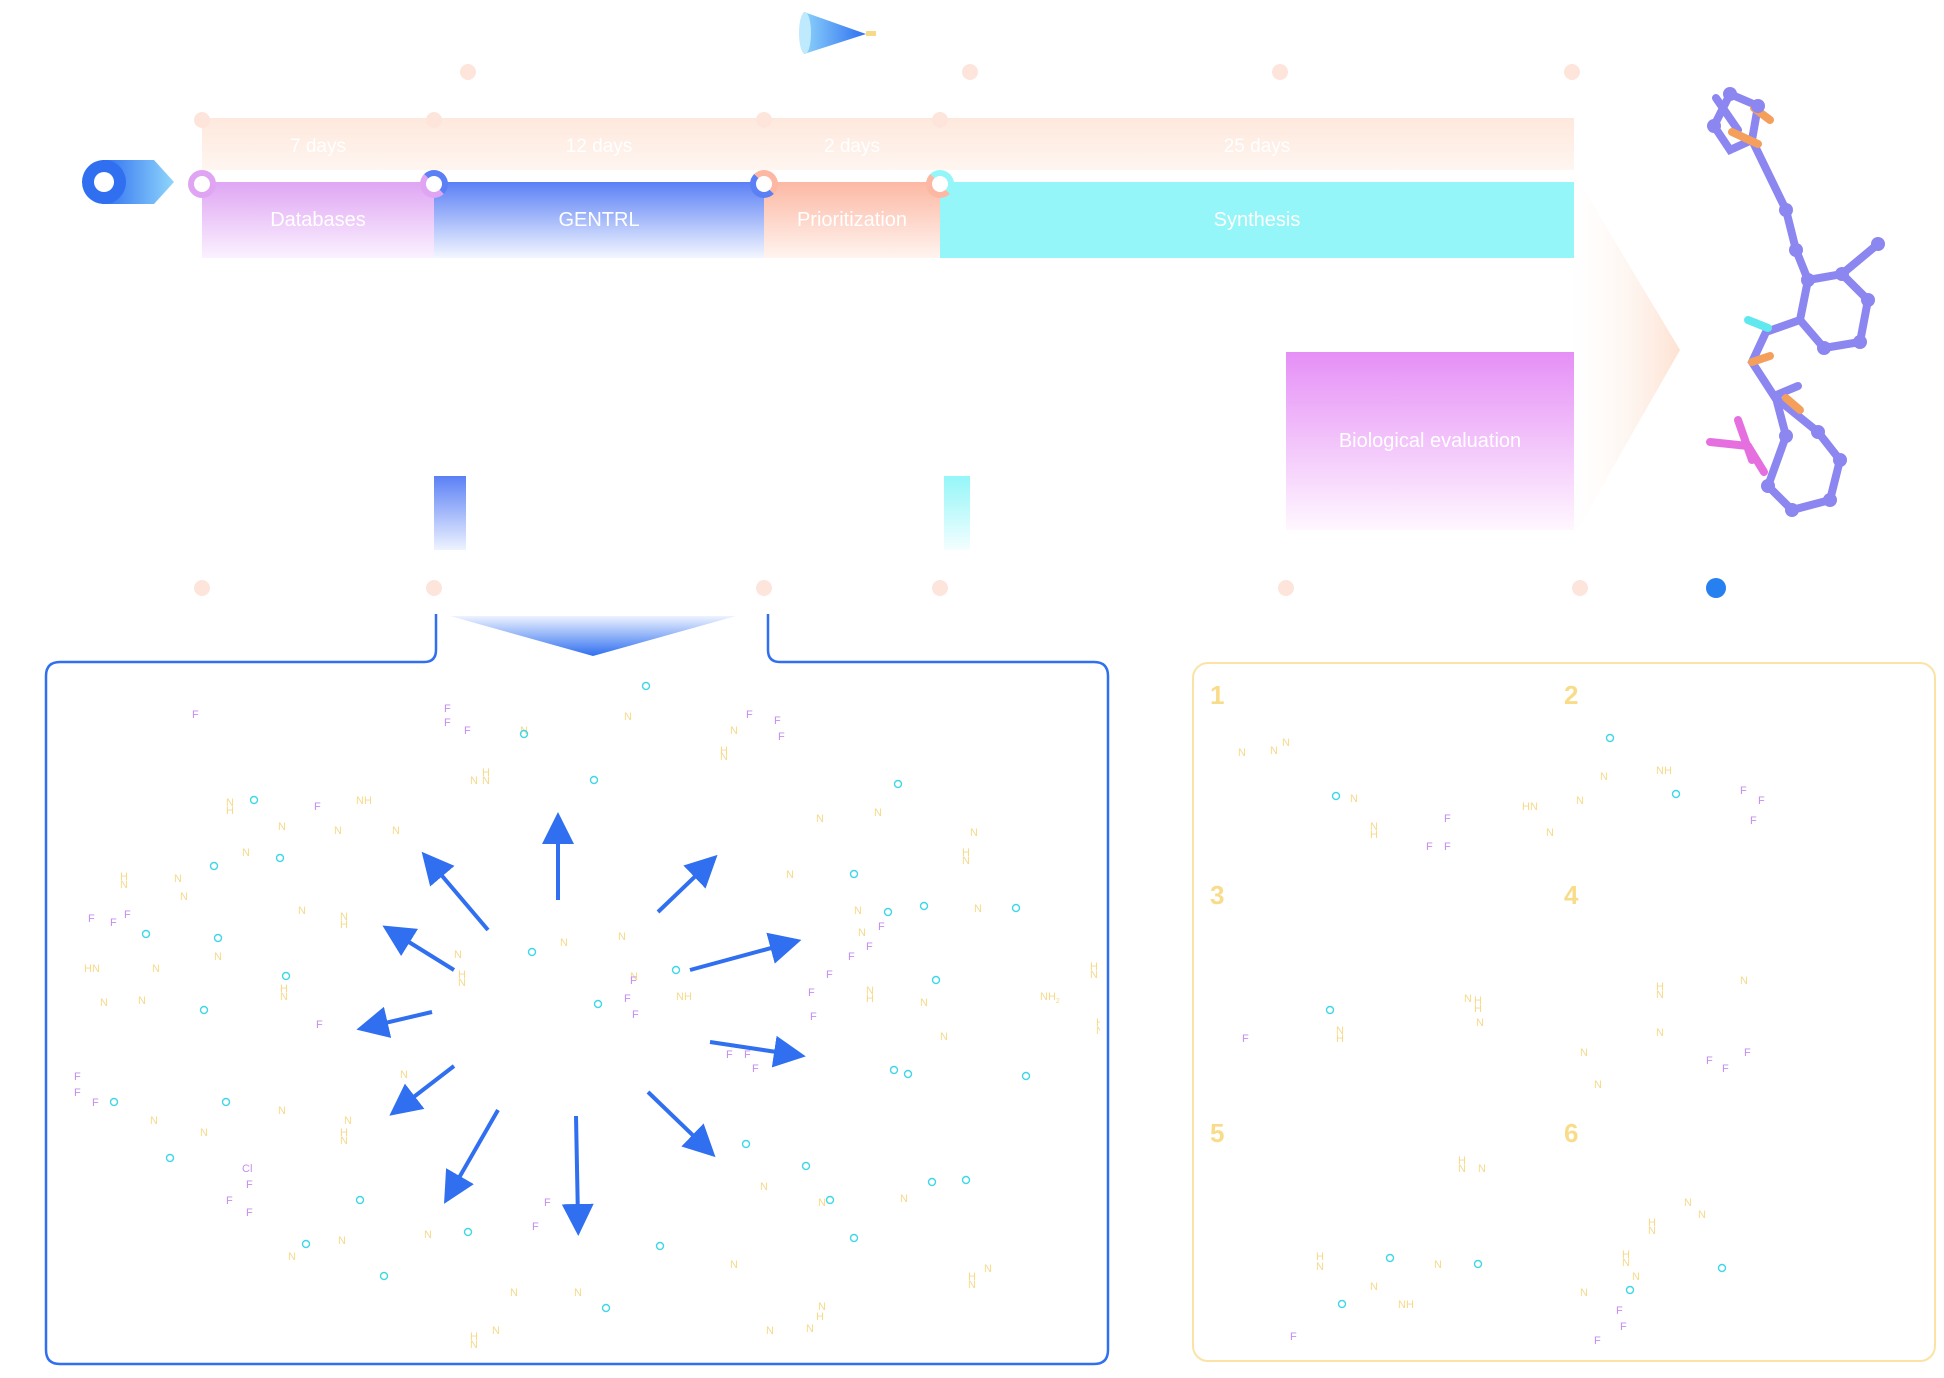  I want to click on stage-bar-databases: Databases, so click(318, 220).